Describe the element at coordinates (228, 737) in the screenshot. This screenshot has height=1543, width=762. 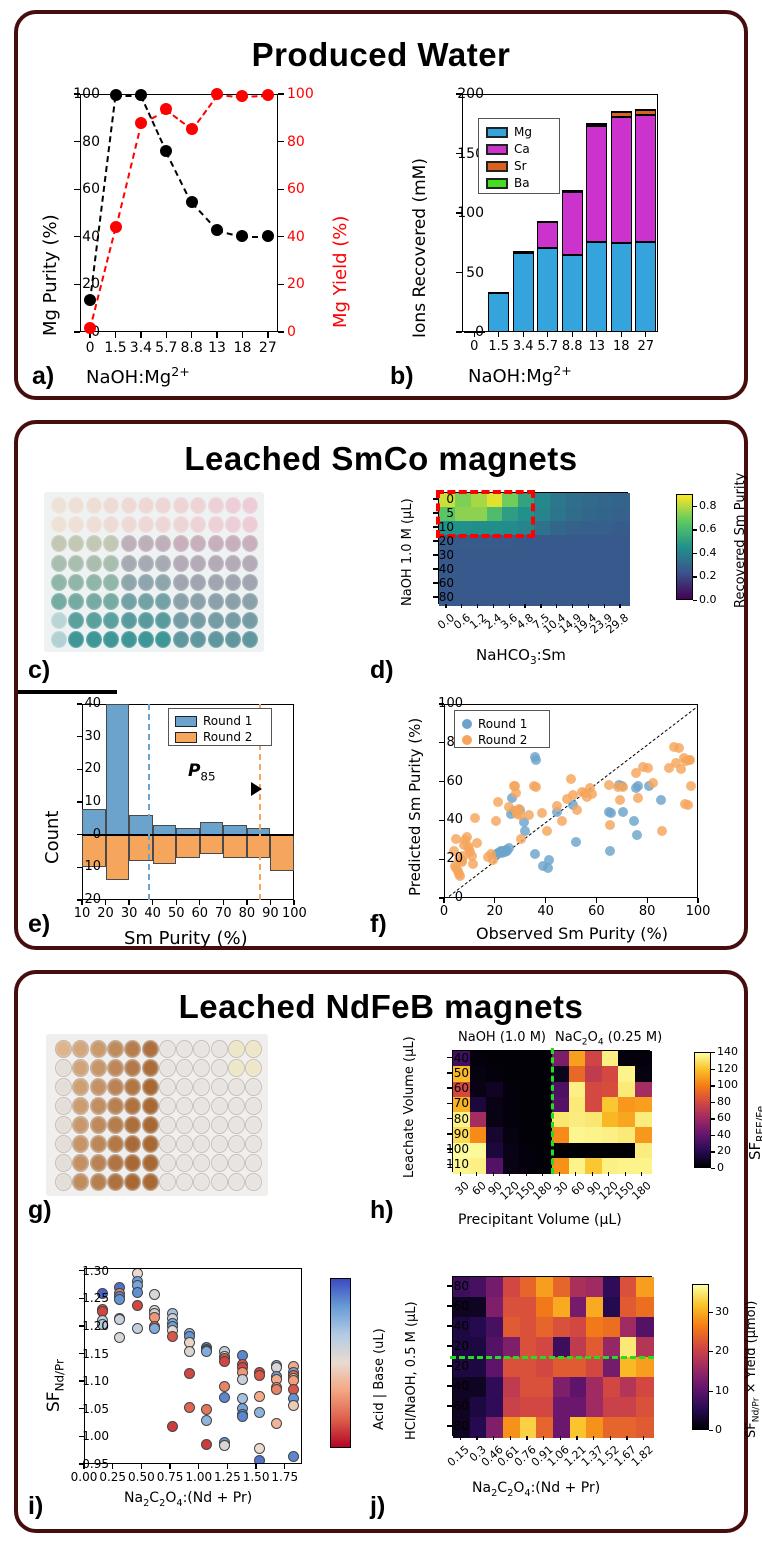
I see `legend-label: Round 2` at that location.